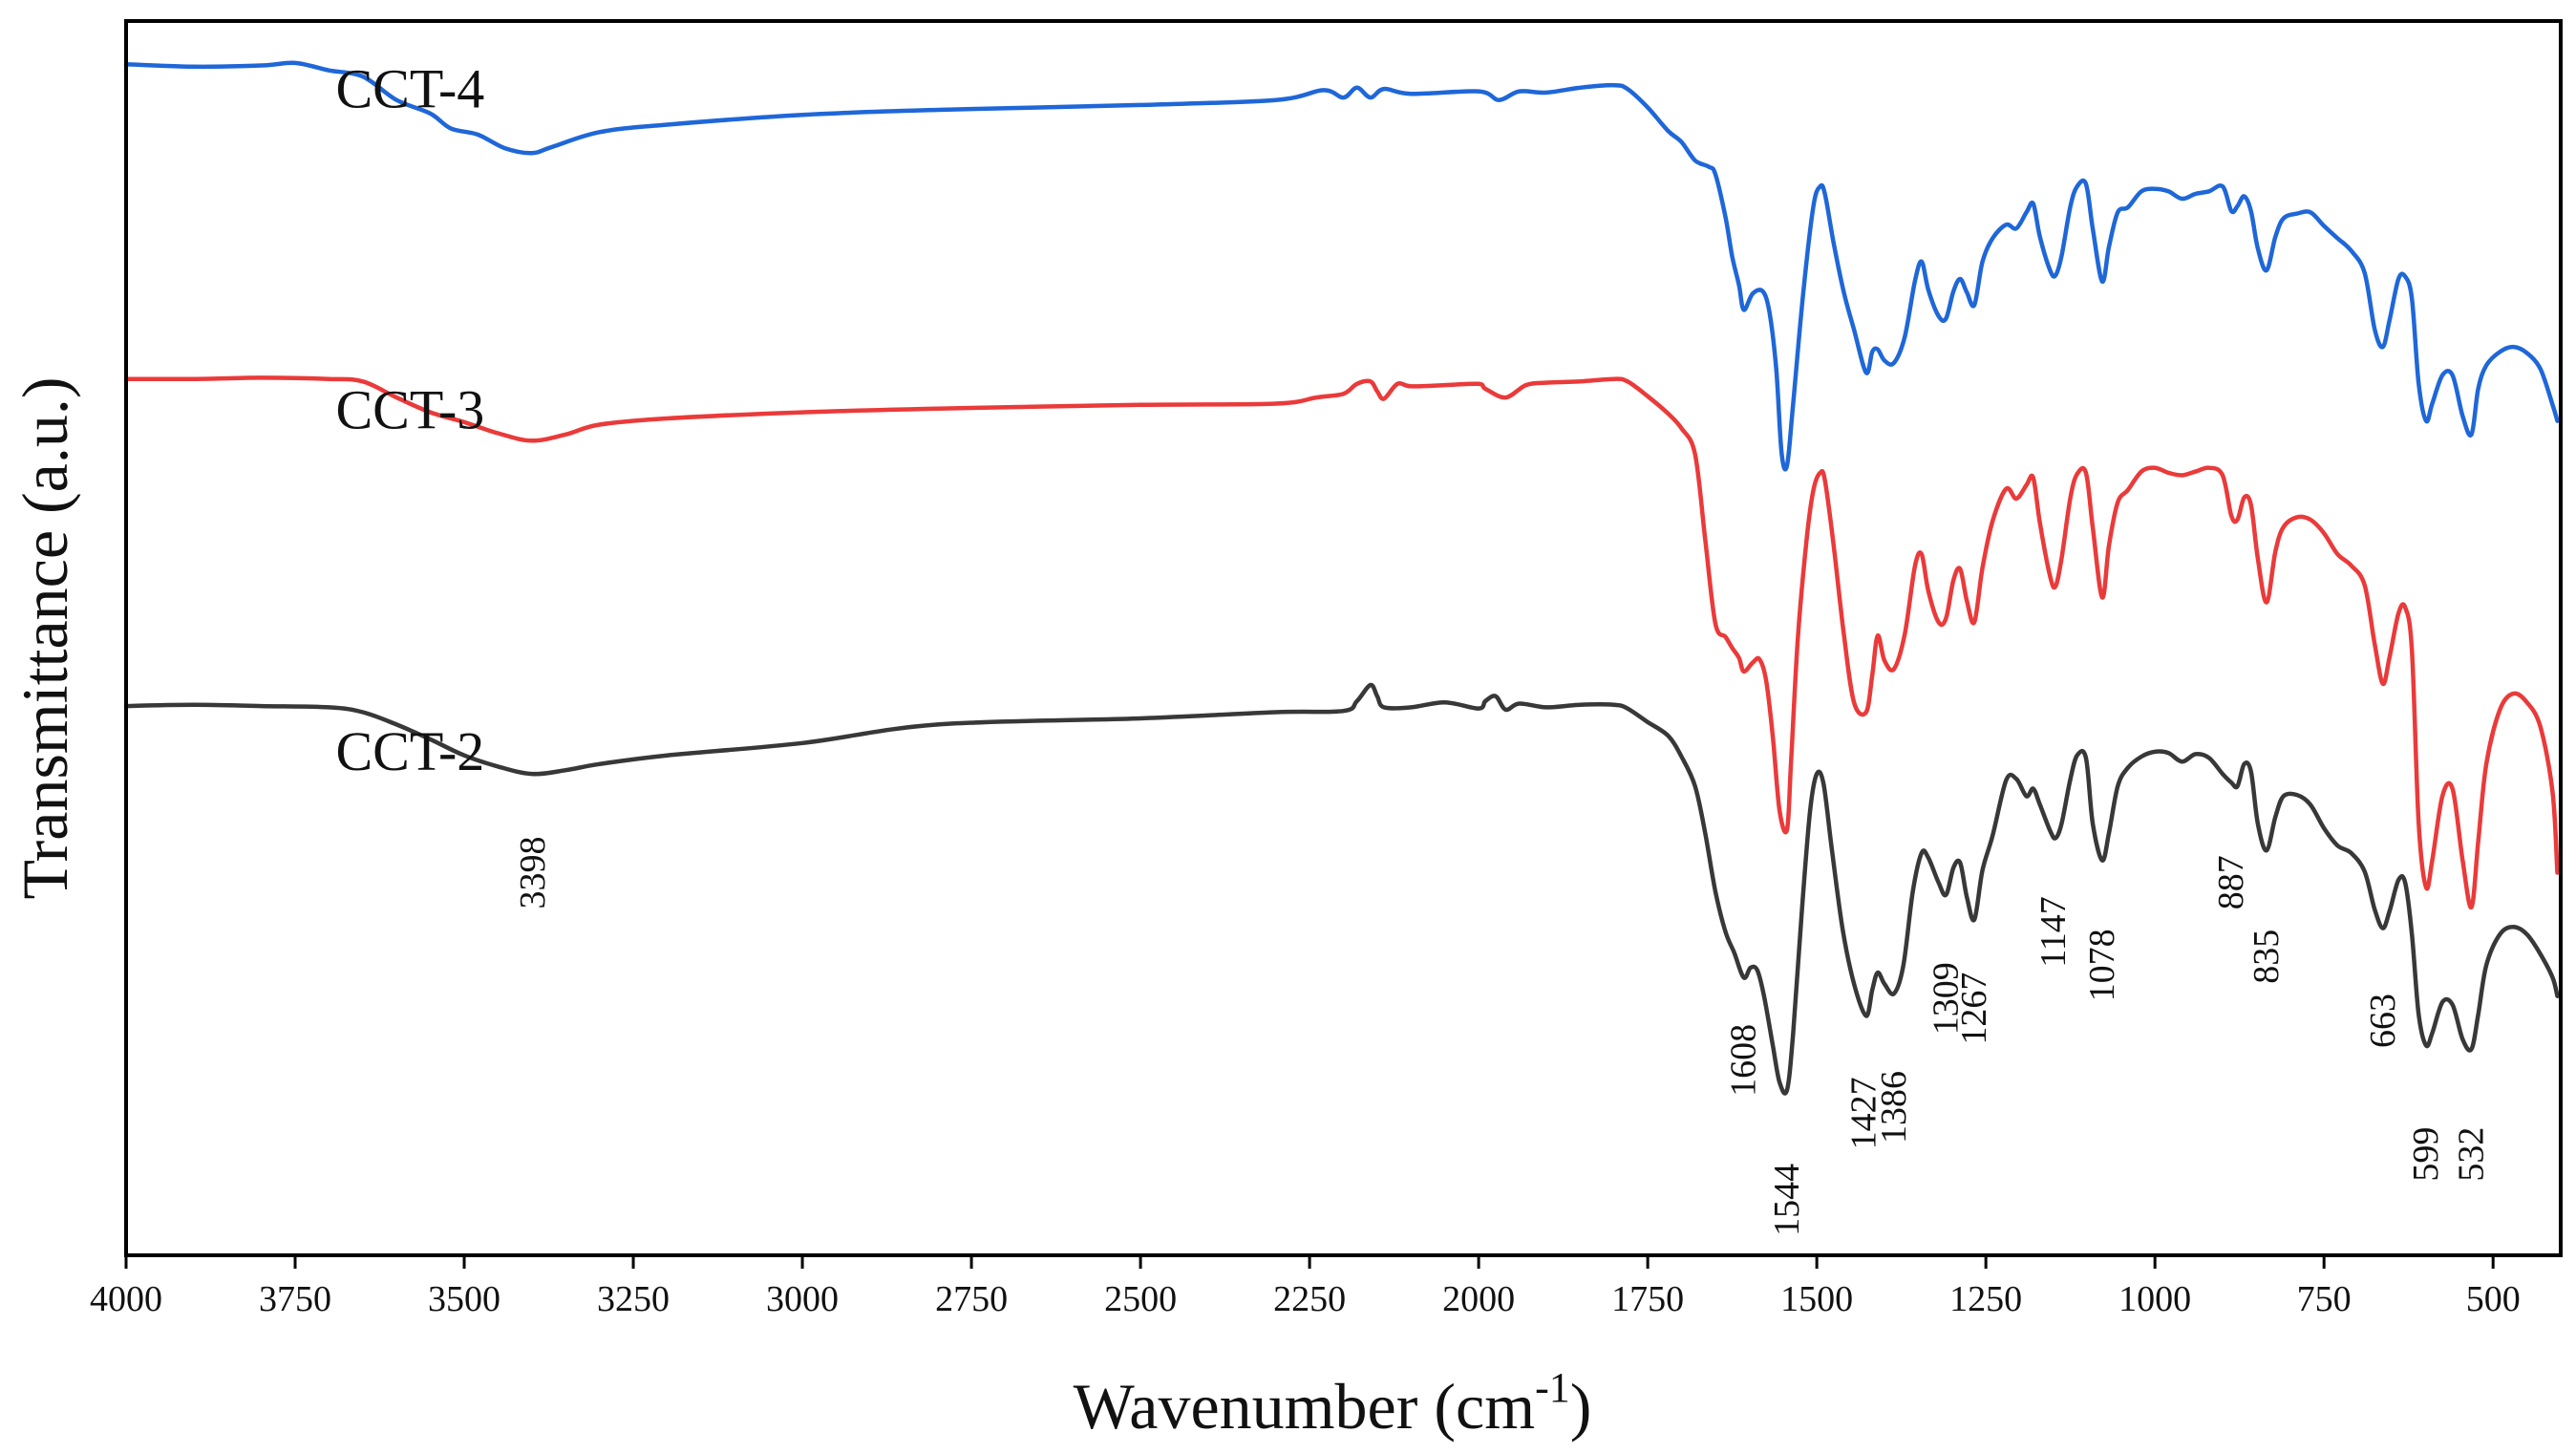  I want to click on x-tick-label-500: 500, so click(2493, 1299).